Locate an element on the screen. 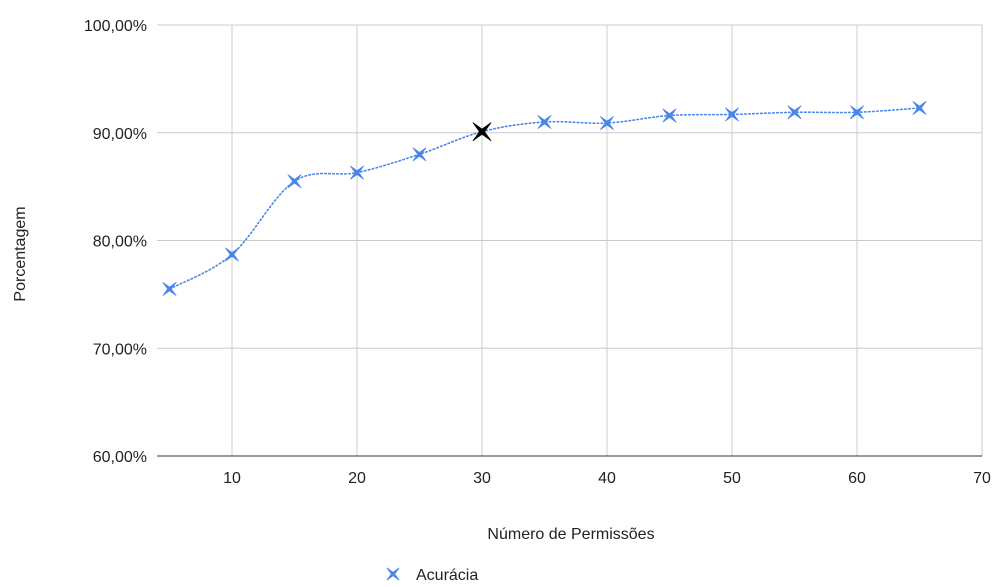 This screenshot has width=995, height=587. data-point-highlighted is located at coordinates (482, 132).